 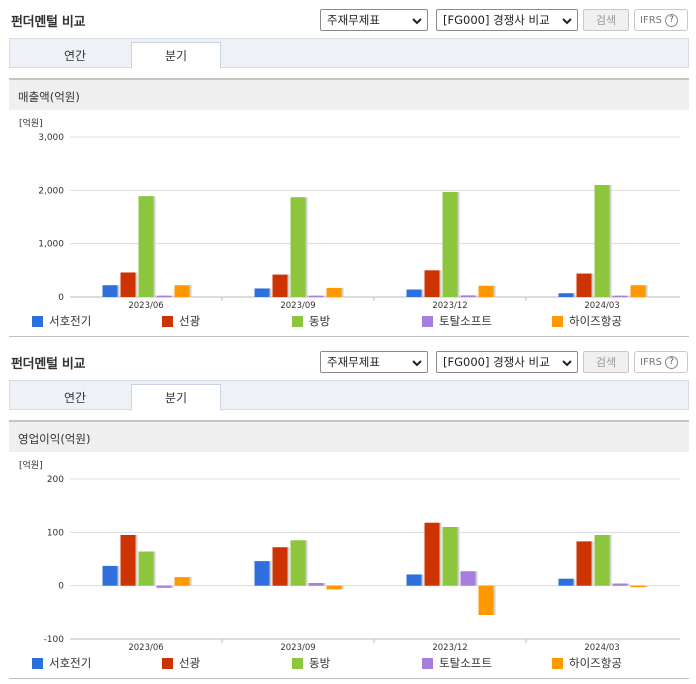 I want to click on y-tick-label: 200, so click(x=55, y=480).